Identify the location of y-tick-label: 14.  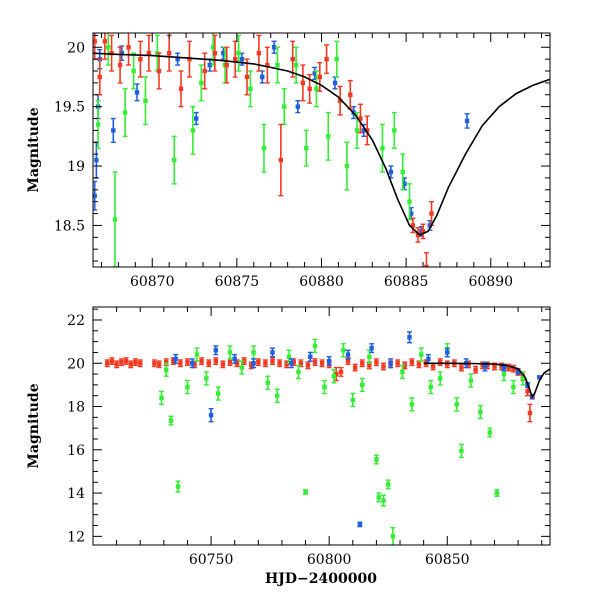
(76, 494).